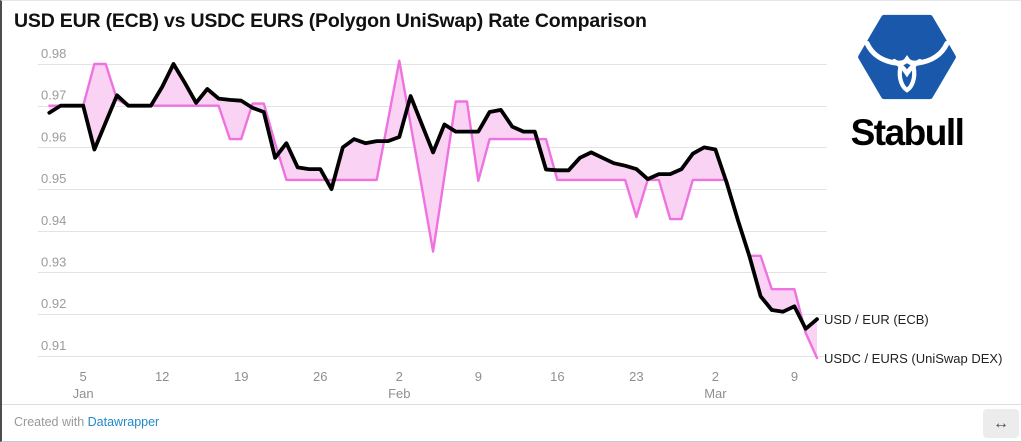 The height and width of the screenshot is (442, 1021). Describe the element at coordinates (123, 422) in the screenshot. I see `datawrapper-link: Datawrapper` at that location.